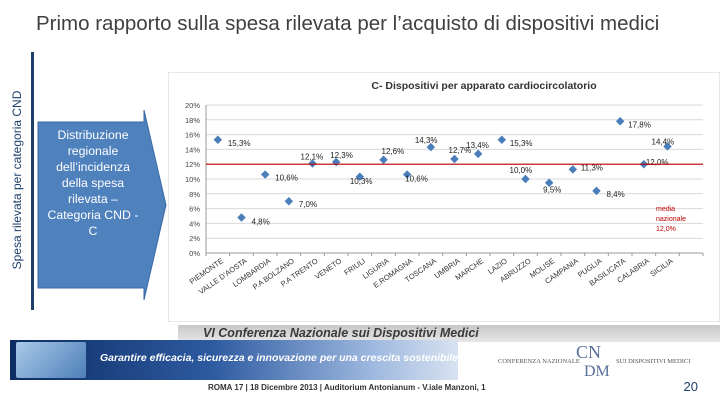  Describe the element at coordinates (192, 135) in the screenshot. I see `y-tick-label: 16%` at that location.